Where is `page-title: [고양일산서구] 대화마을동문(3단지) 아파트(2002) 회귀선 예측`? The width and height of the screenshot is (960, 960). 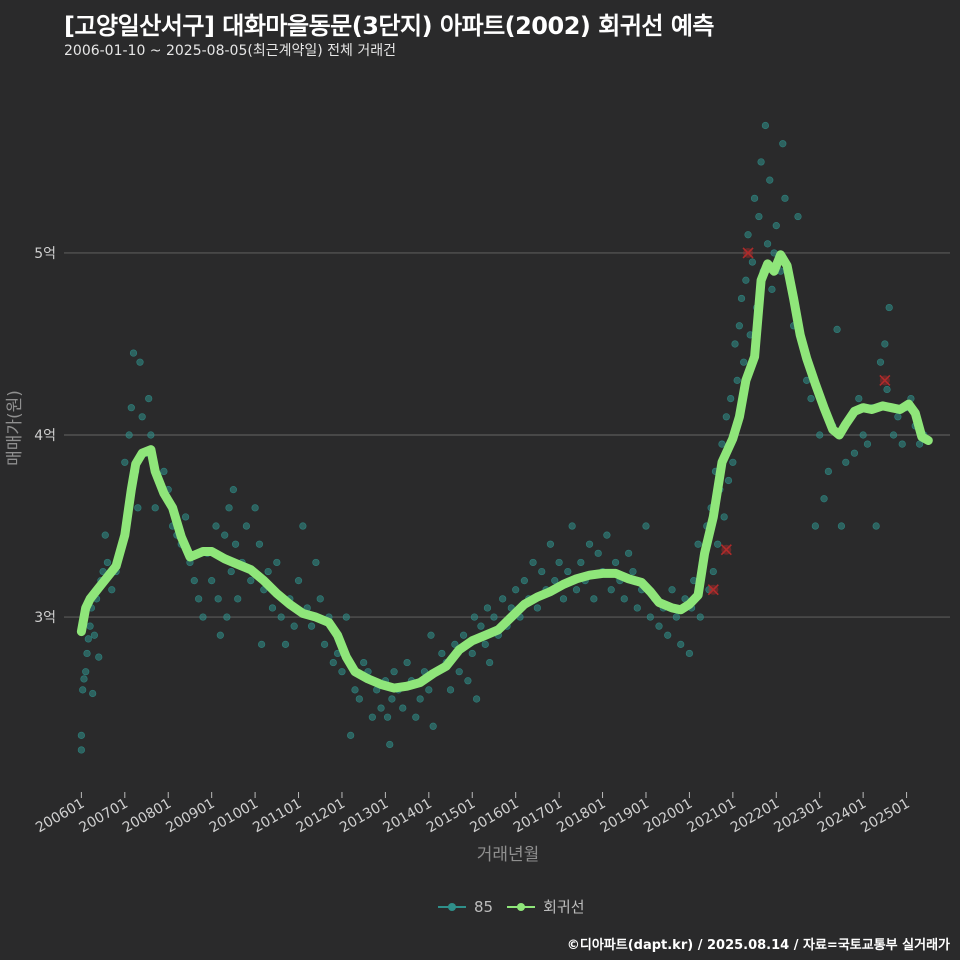 page-title: [고양일산서구] 대화마을동문(3단지) 아파트(2002) 회귀선 예측 is located at coordinates (389, 26).